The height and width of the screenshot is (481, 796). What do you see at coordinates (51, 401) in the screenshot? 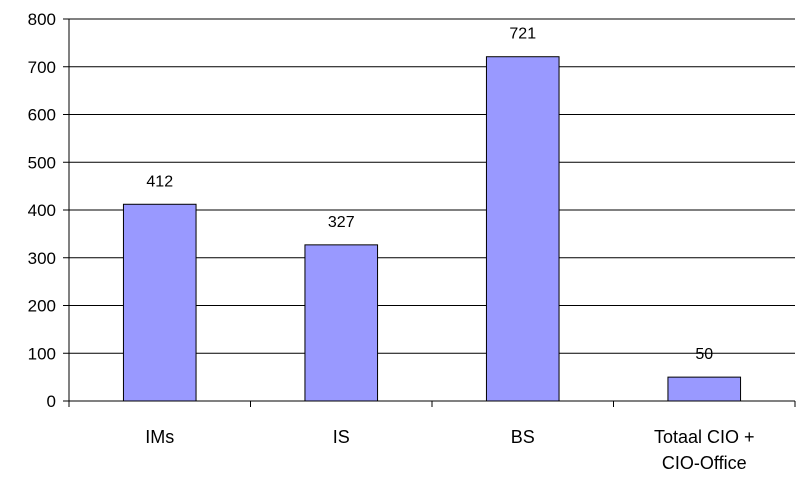
I see `y-tick-label: 0` at bounding box center [51, 401].